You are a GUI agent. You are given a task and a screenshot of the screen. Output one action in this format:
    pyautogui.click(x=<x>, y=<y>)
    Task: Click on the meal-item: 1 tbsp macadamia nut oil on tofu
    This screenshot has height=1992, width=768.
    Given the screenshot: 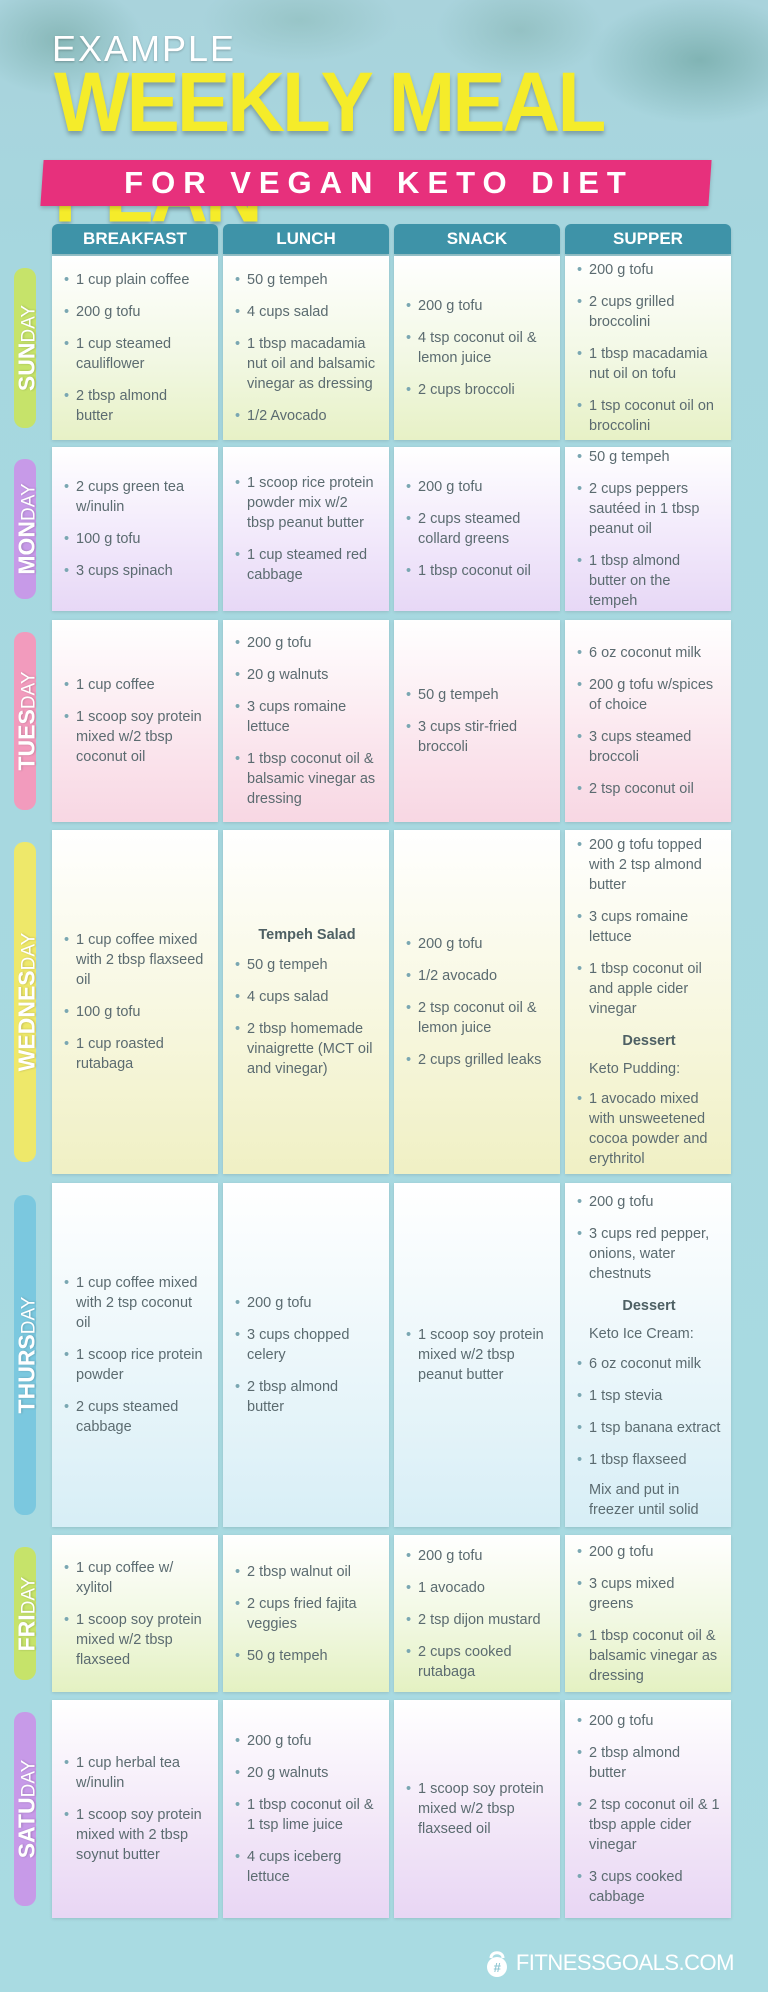 What is the action you would take?
    pyautogui.click(x=649, y=364)
    